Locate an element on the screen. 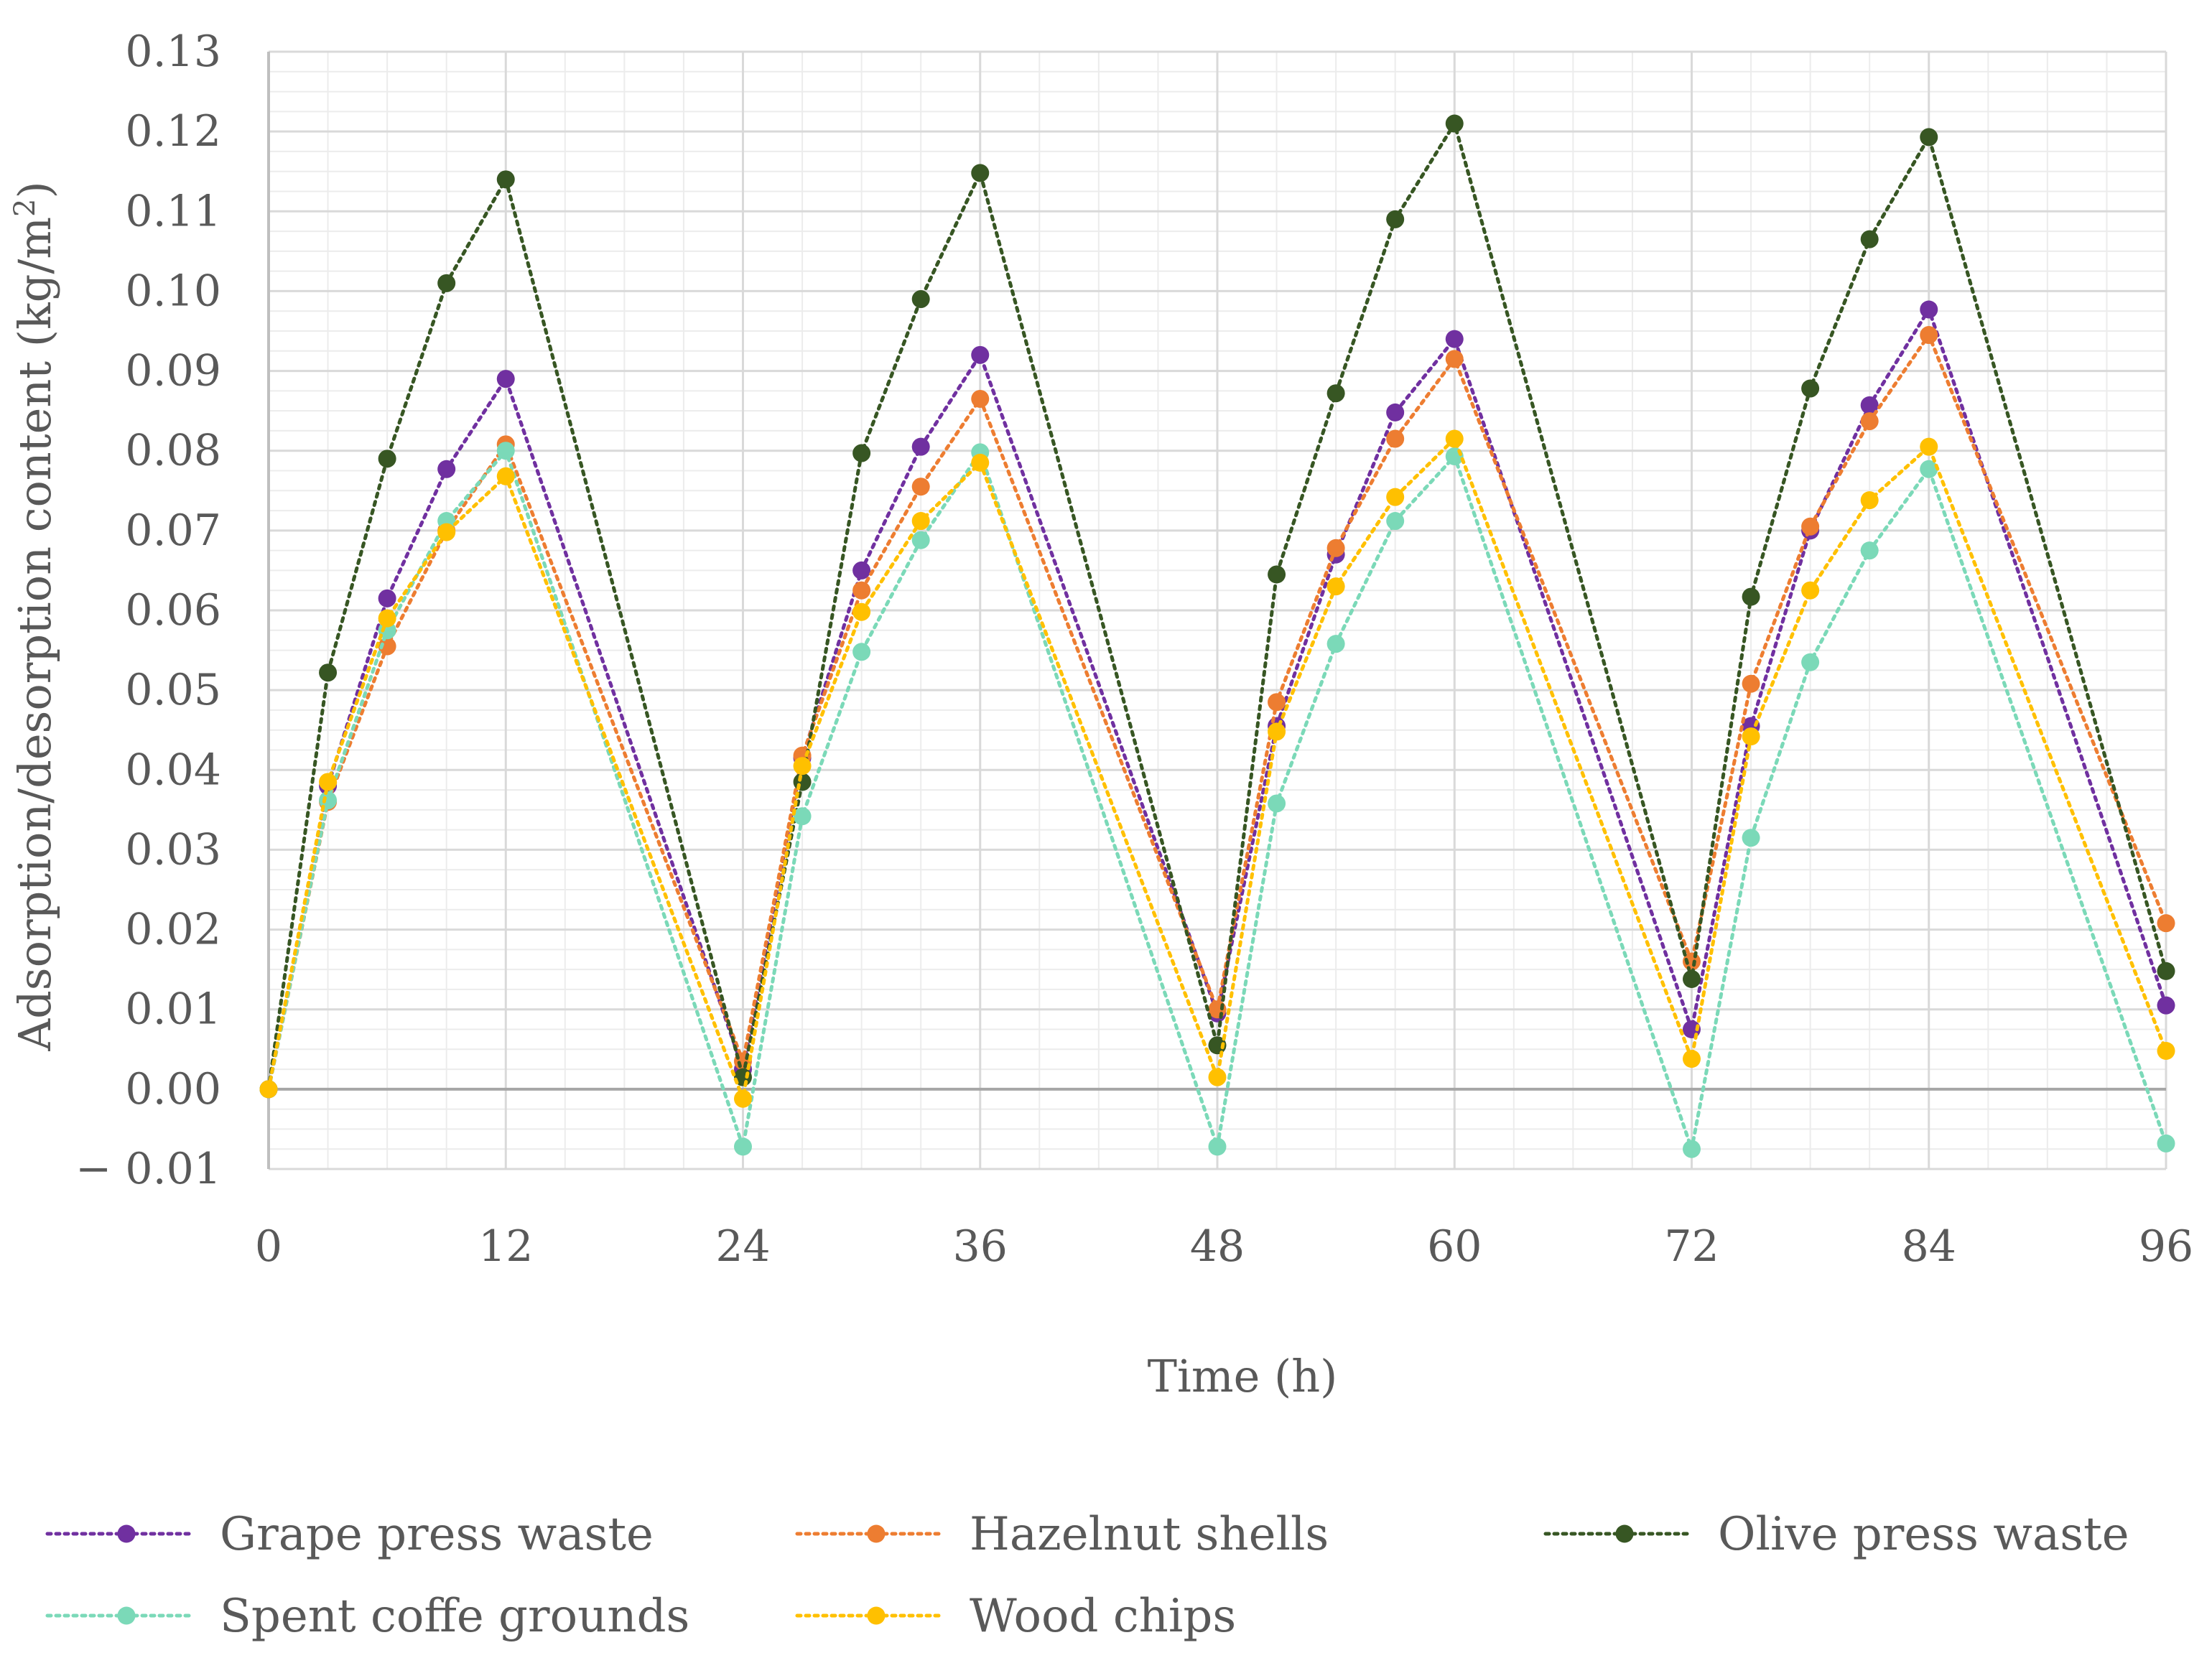 The height and width of the screenshot is (1658, 2212). y-axis-title-end: ) is located at coordinates (35, 189).